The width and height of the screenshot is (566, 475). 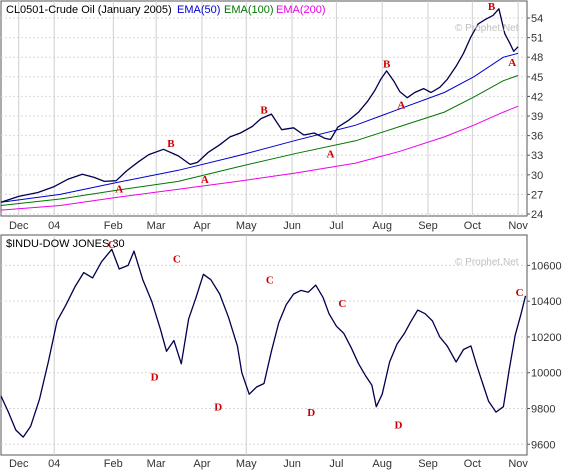 I want to click on y-tick-label: 9800, so click(x=543, y=409).